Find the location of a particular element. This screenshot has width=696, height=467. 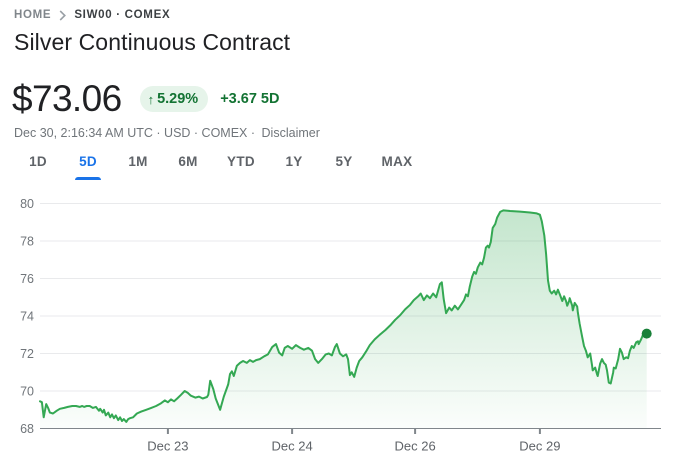

breadcrumb: HOME SIW00 · COMEX is located at coordinates (92, 15).